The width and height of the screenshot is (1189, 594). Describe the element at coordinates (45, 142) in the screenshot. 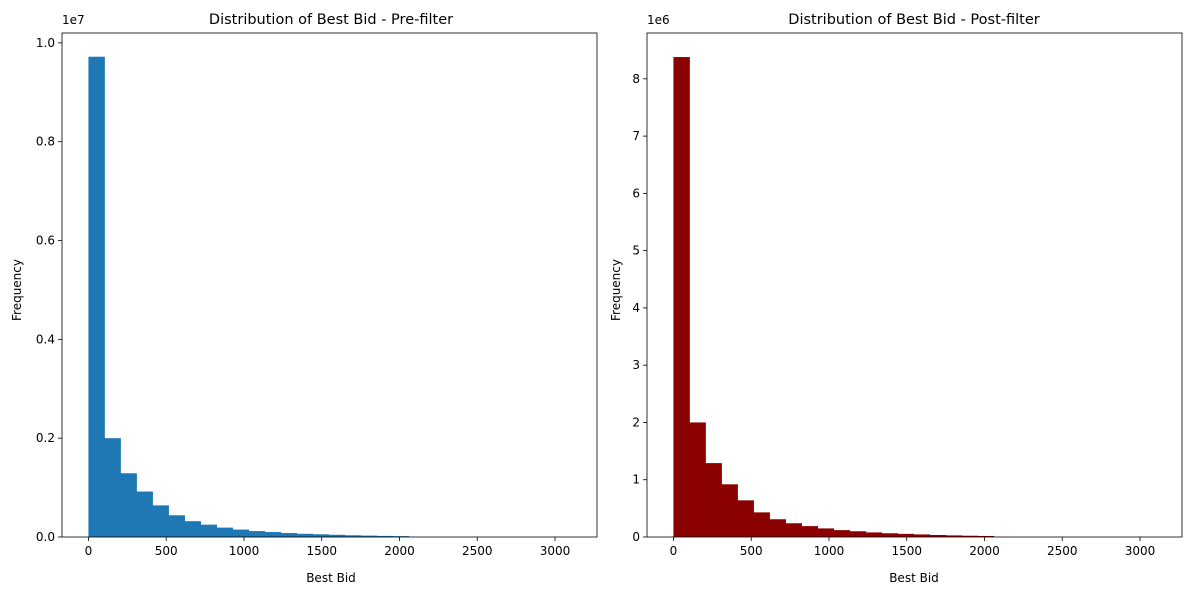

I see `y-tick-label: 0.8` at that location.